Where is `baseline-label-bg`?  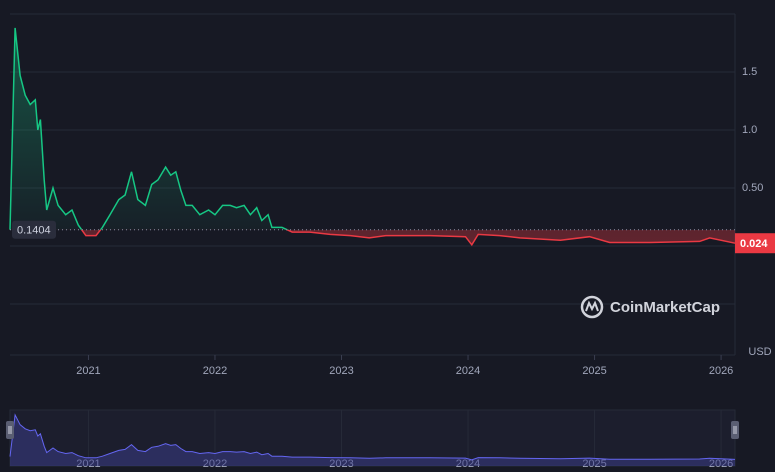 baseline-label-bg is located at coordinates (34, 229).